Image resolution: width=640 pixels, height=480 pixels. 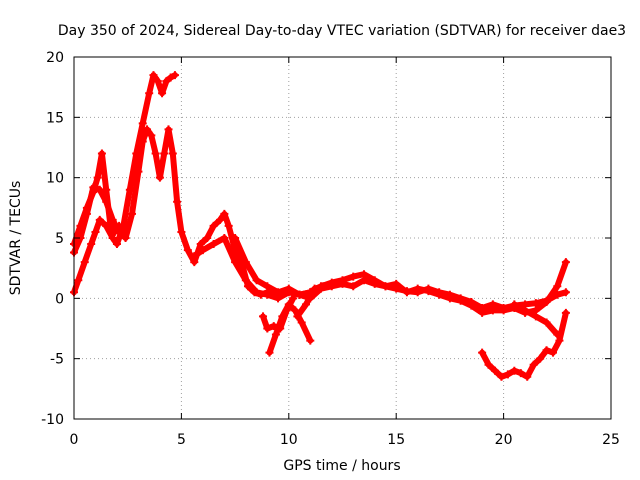 I want to click on series-prn-track-h, so click(x=310, y=301).